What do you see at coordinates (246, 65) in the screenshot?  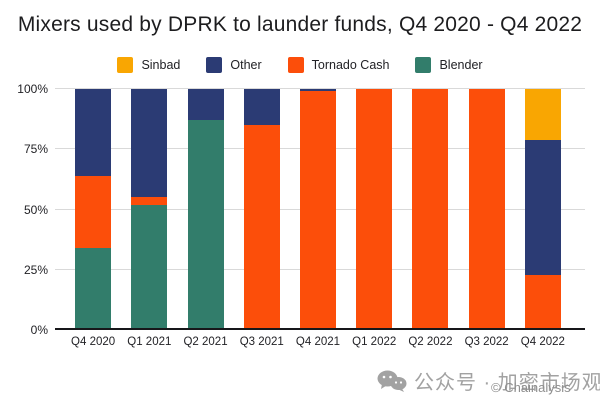 I see `legend-label-other: Other` at bounding box center [246, 65].